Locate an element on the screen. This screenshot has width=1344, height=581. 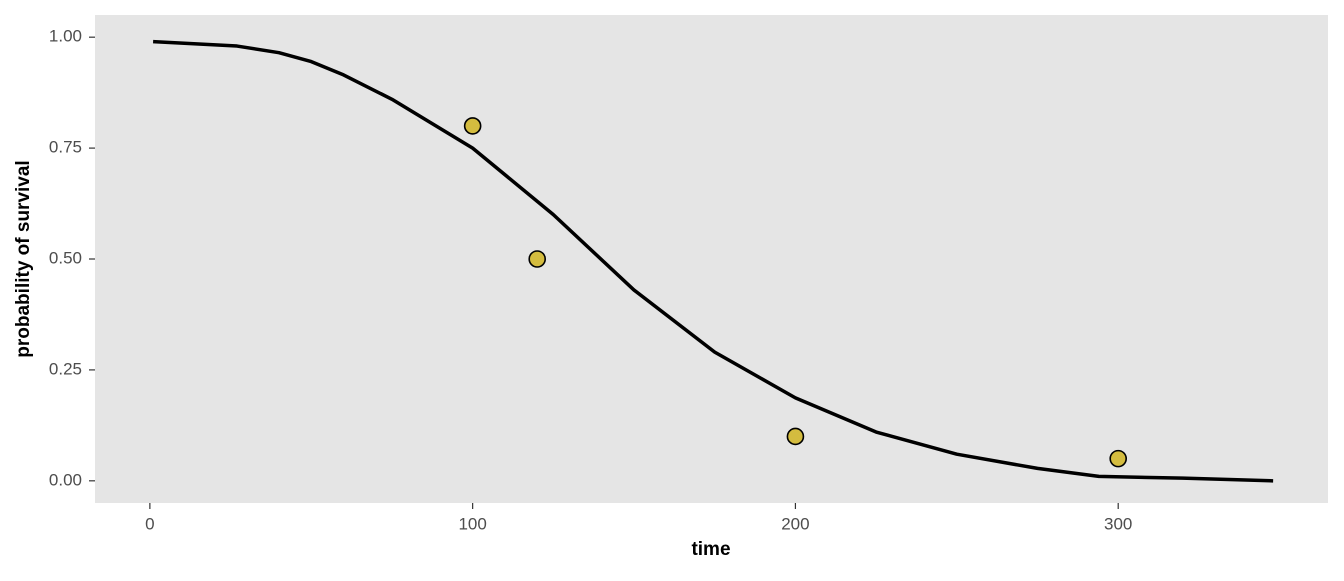
x-tick-label: 300 is located at coordinates (1118, 523).